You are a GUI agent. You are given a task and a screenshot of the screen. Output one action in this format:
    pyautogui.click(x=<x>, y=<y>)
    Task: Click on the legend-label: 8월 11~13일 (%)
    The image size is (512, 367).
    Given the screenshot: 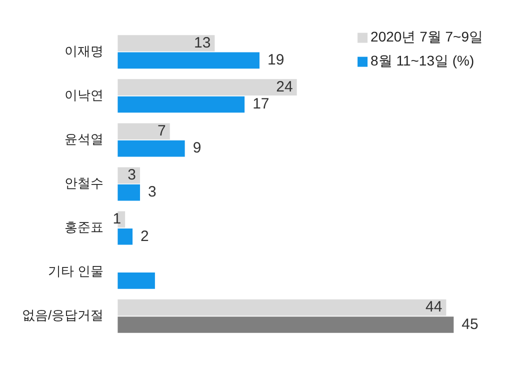 What is the action you would take?
    pyautogui.click(x=422, y=60)
    